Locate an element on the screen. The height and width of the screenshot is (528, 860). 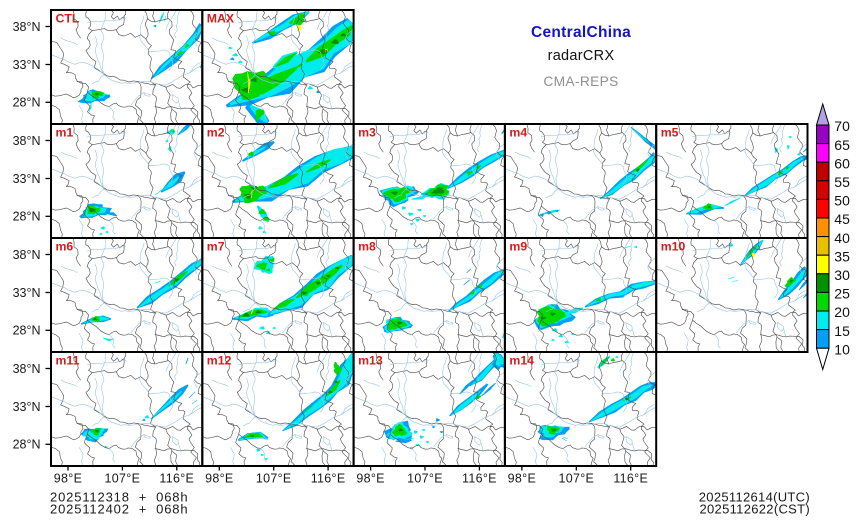
svg-text: m9 is located at coordinates (518, 247).